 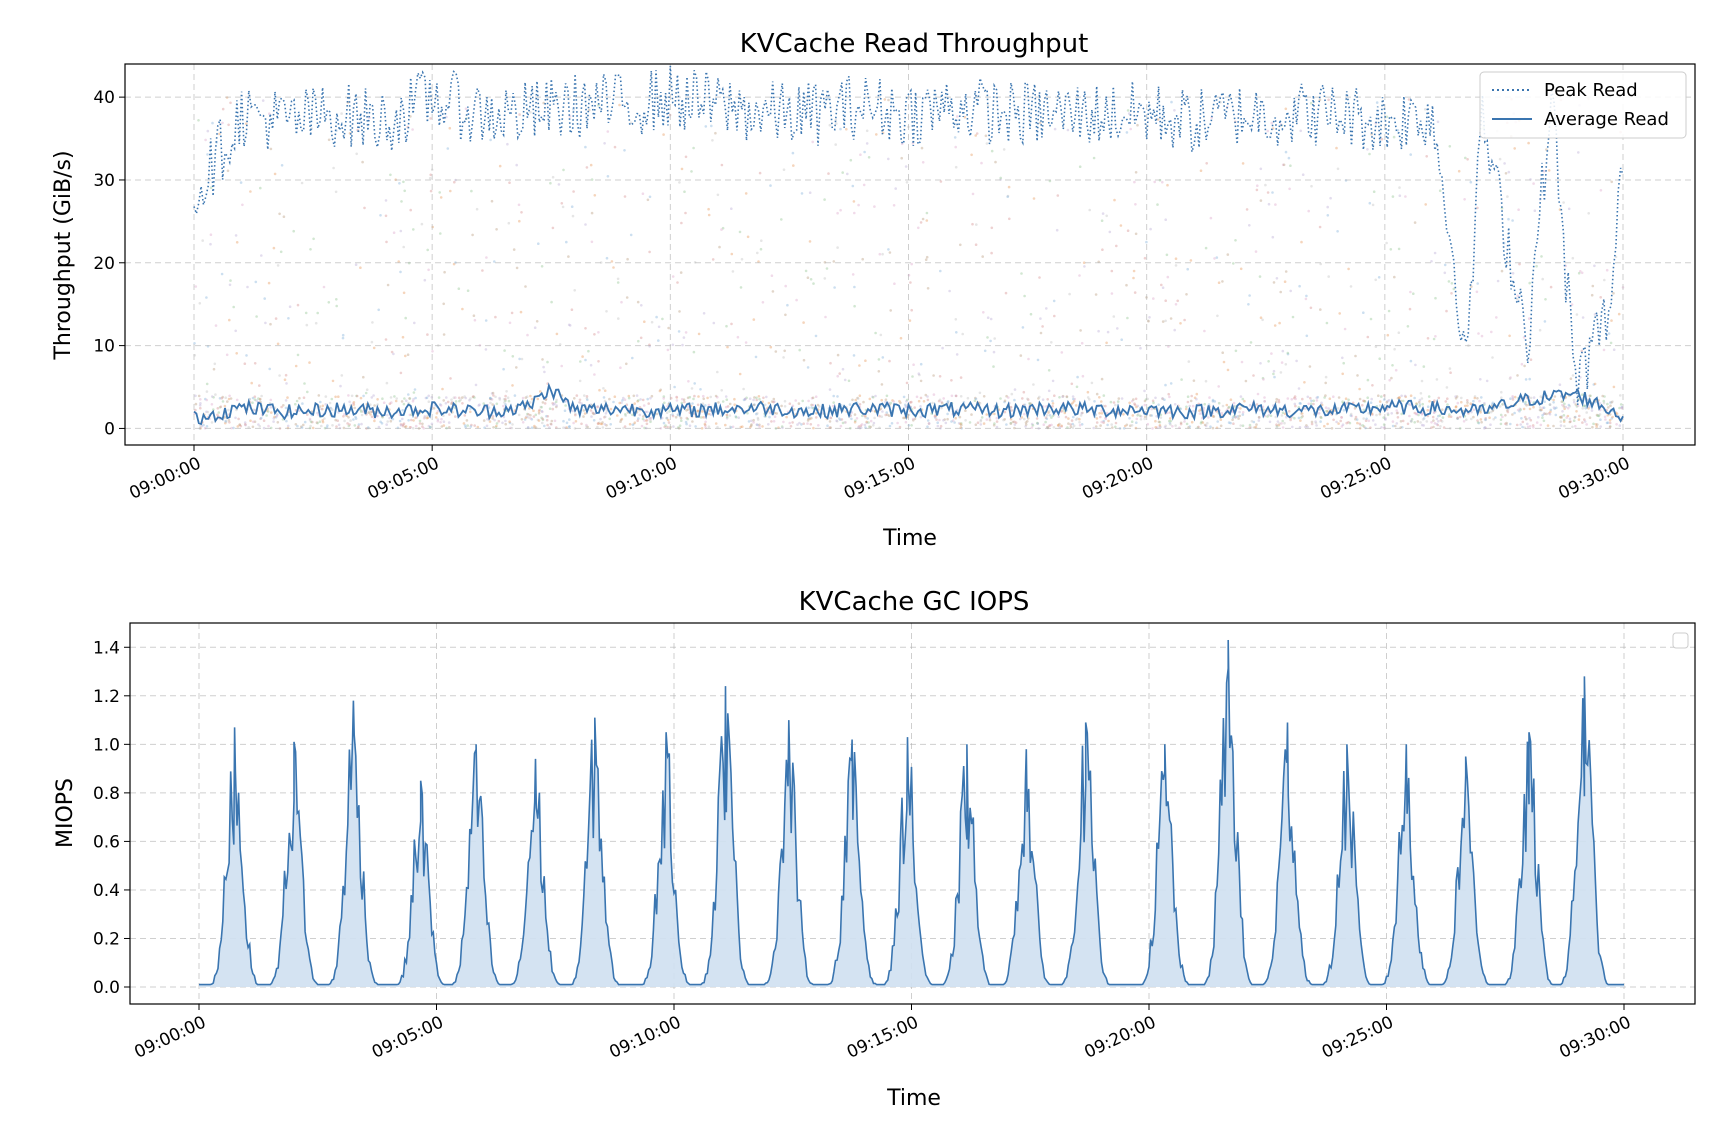 I want to click on chart1-y-axis-label: Throughput (GiB/s), so click(x=63, y=255).